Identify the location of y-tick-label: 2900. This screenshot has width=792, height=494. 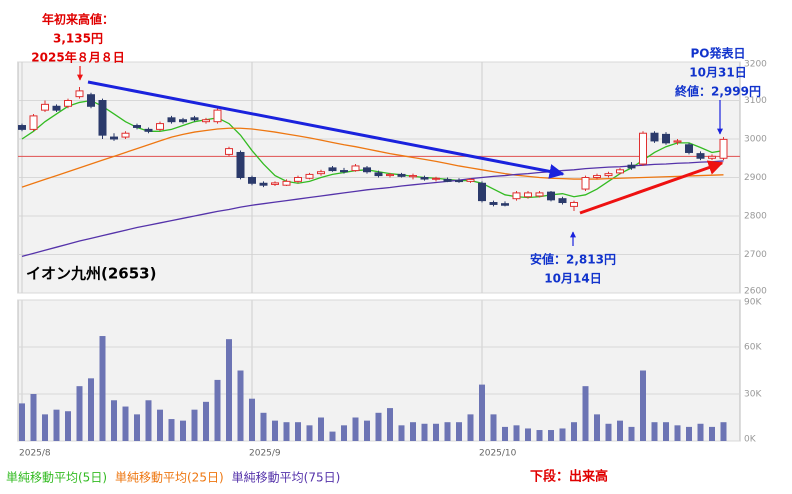
(755, 178).